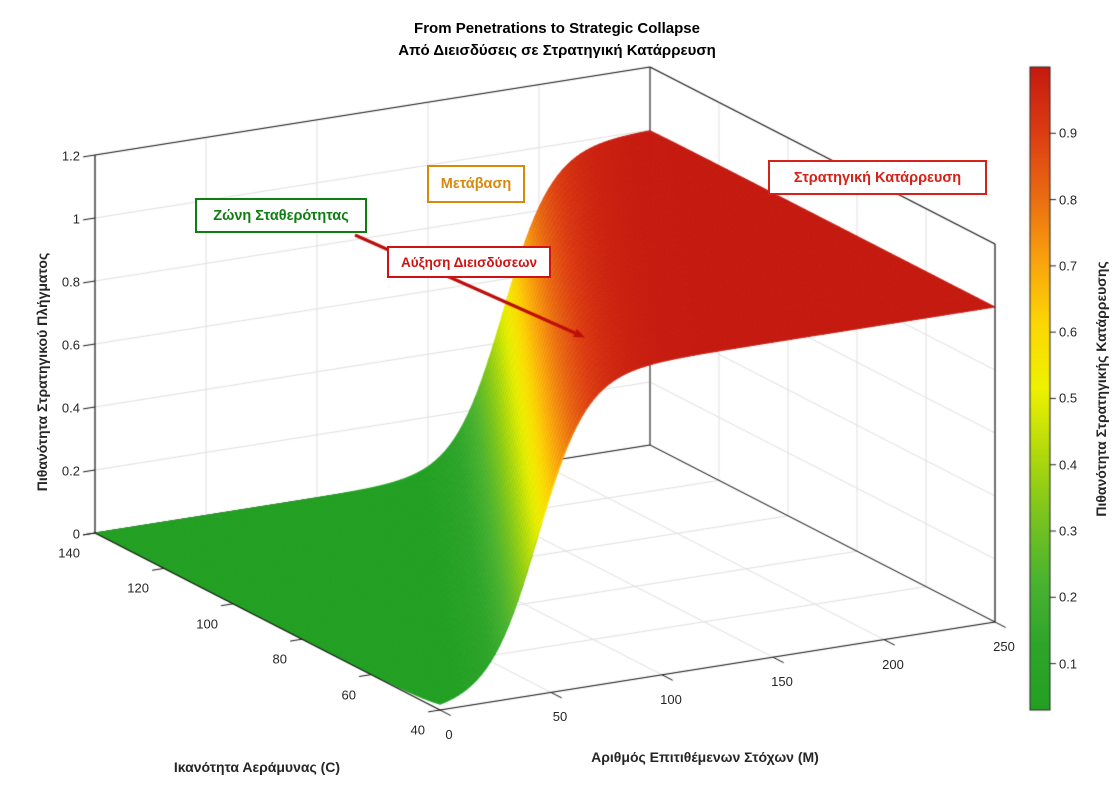 The height and width of the screenshot is (794, 1119). What do you see at coordinates (1068, 531) in the screenshot?
I see `colorbar-tick-label: 0.3` at bounding box center [1068, 531].